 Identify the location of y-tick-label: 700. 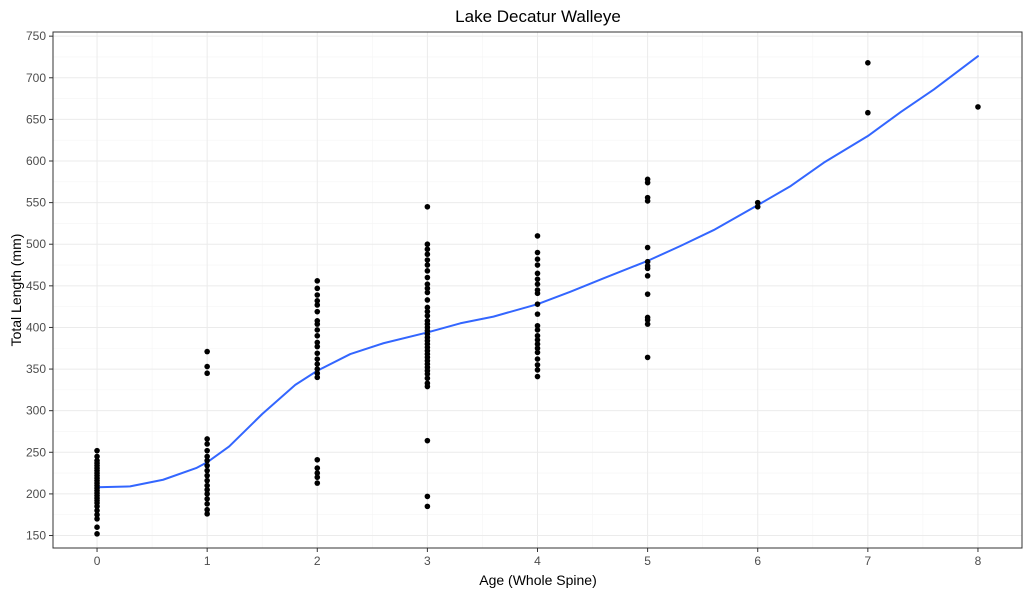
(36, 78).